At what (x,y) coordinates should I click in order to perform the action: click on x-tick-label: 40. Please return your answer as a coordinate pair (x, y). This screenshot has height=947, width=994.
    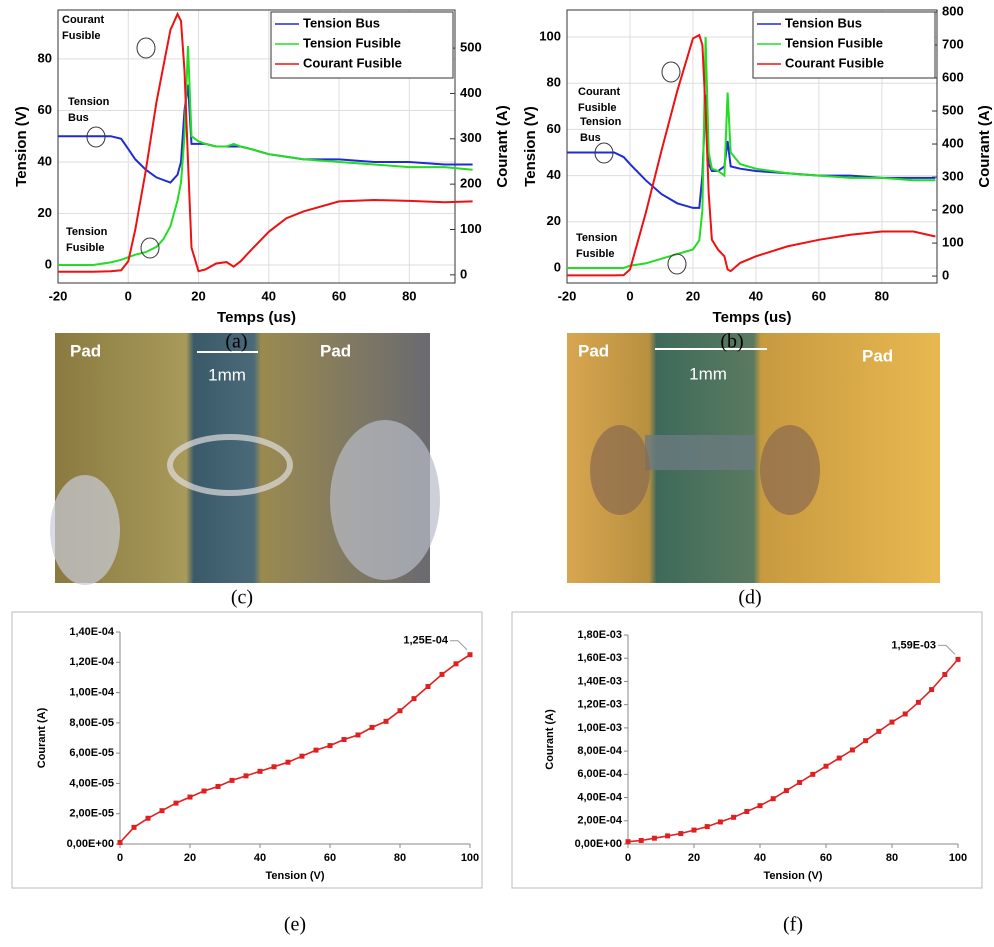
    Looking at the image, I should click on (760, 858).